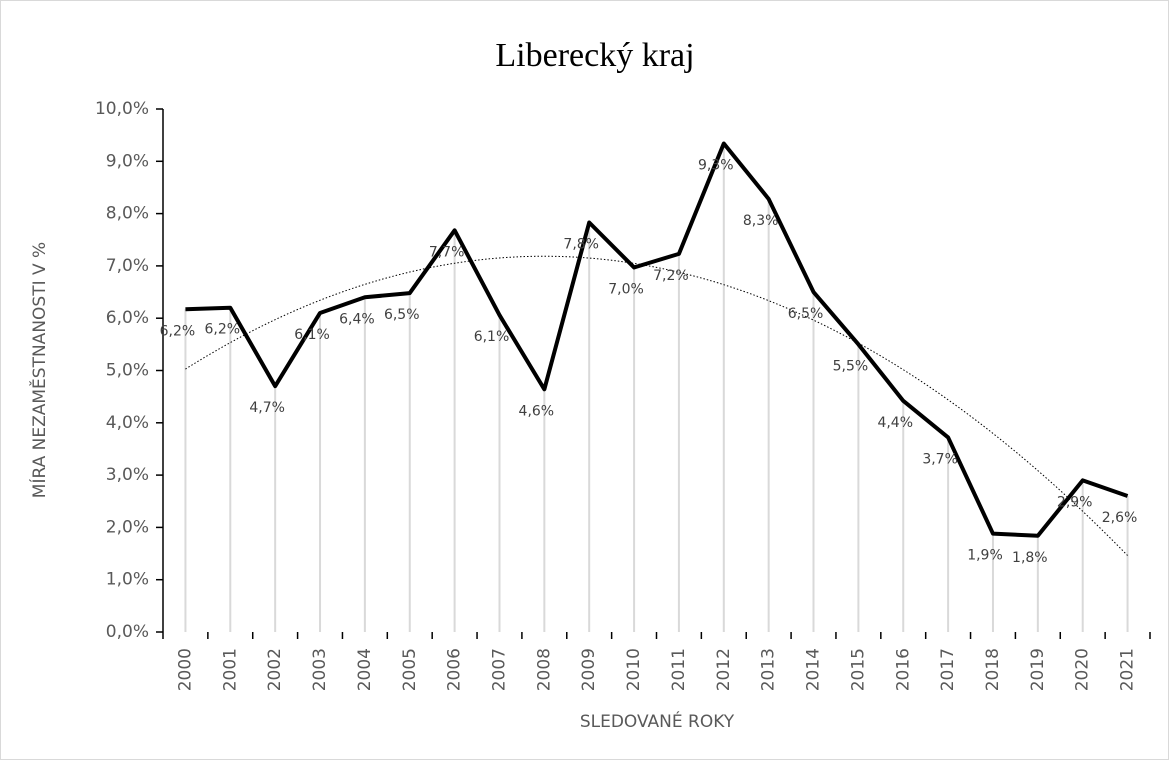 The image size is (1169, 760). I want to click on data-label: 5,5%, so click(851, 366).